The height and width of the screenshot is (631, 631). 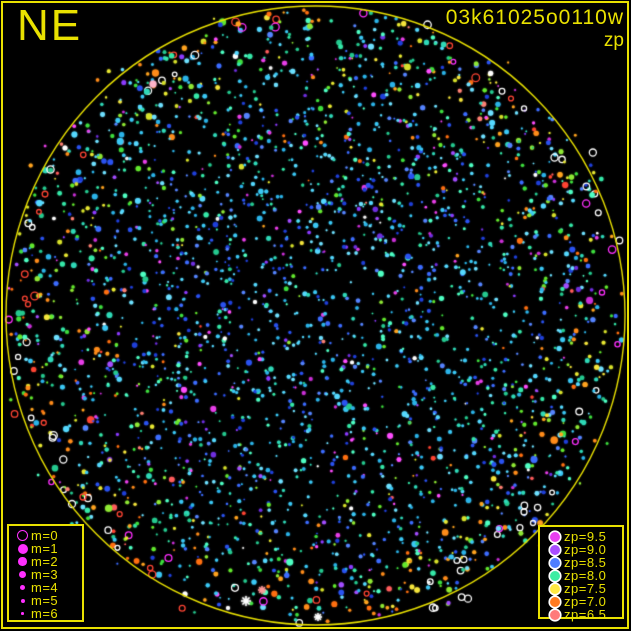 I want to click on legend-label: m=5, so click(x=45, y=600).